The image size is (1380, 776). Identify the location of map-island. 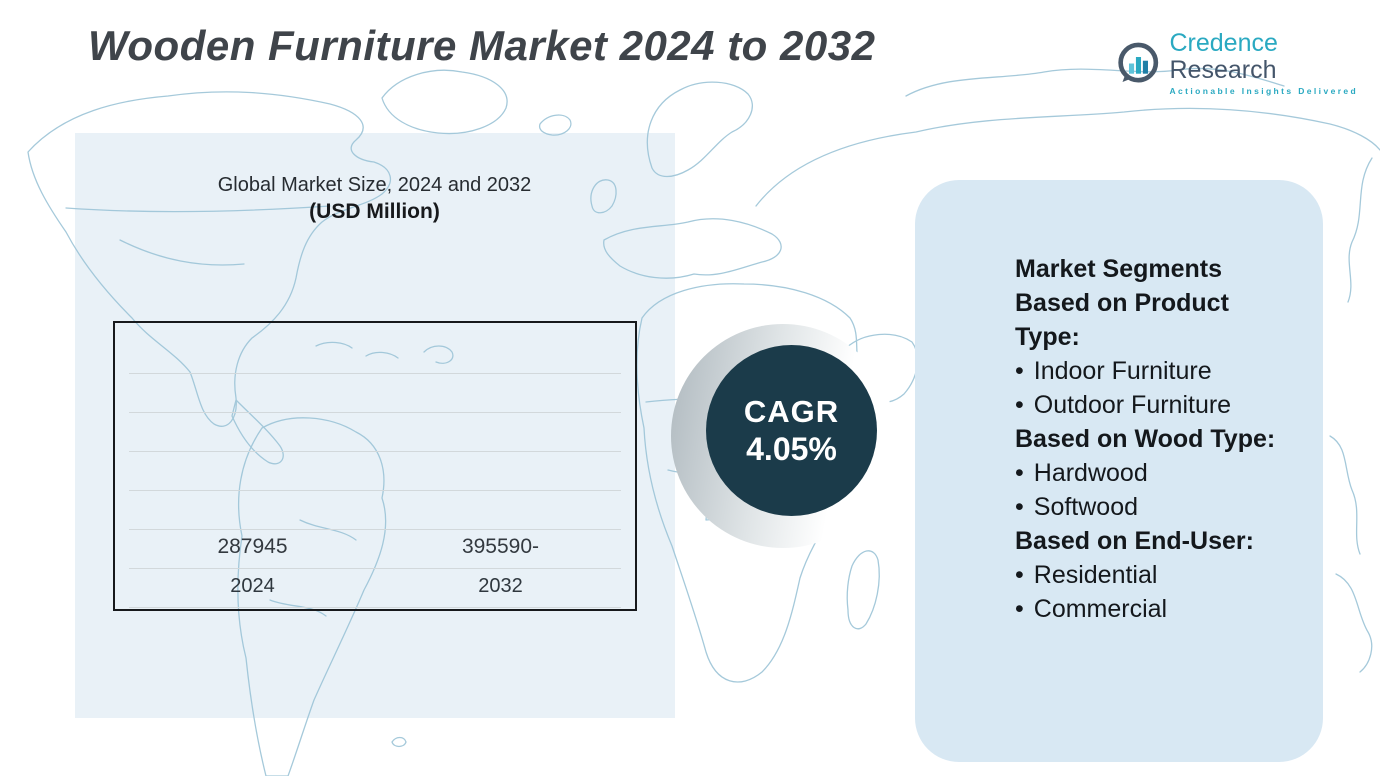
(399, 742).